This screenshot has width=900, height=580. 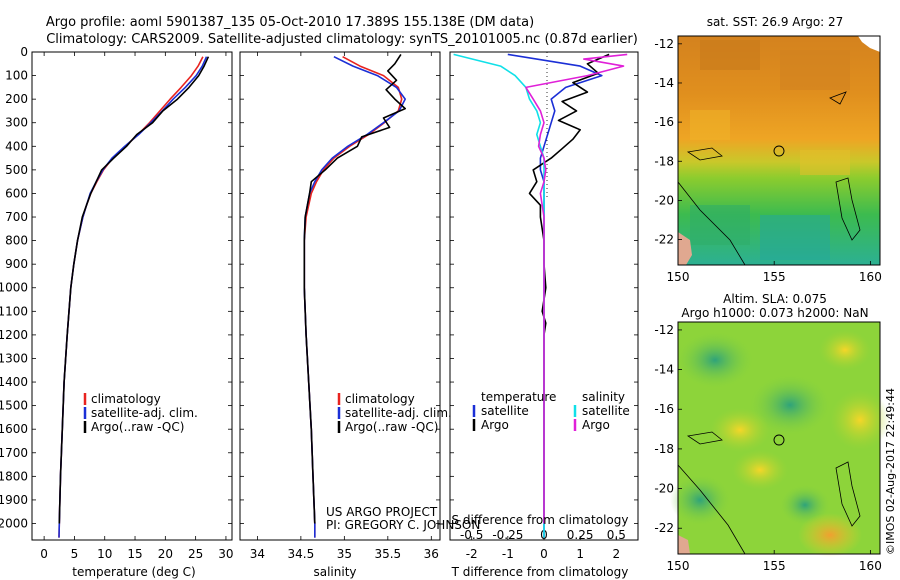 I want to click on depth-tick-label: 1500, so click(x=14, y=406).